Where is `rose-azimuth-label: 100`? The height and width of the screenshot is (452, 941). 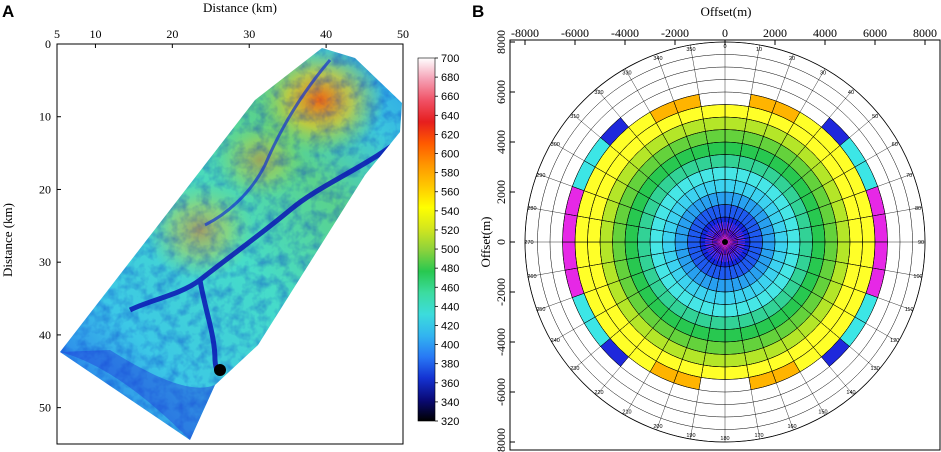 rose-azimuth-label: 100 is located at coordinates (917, 277).